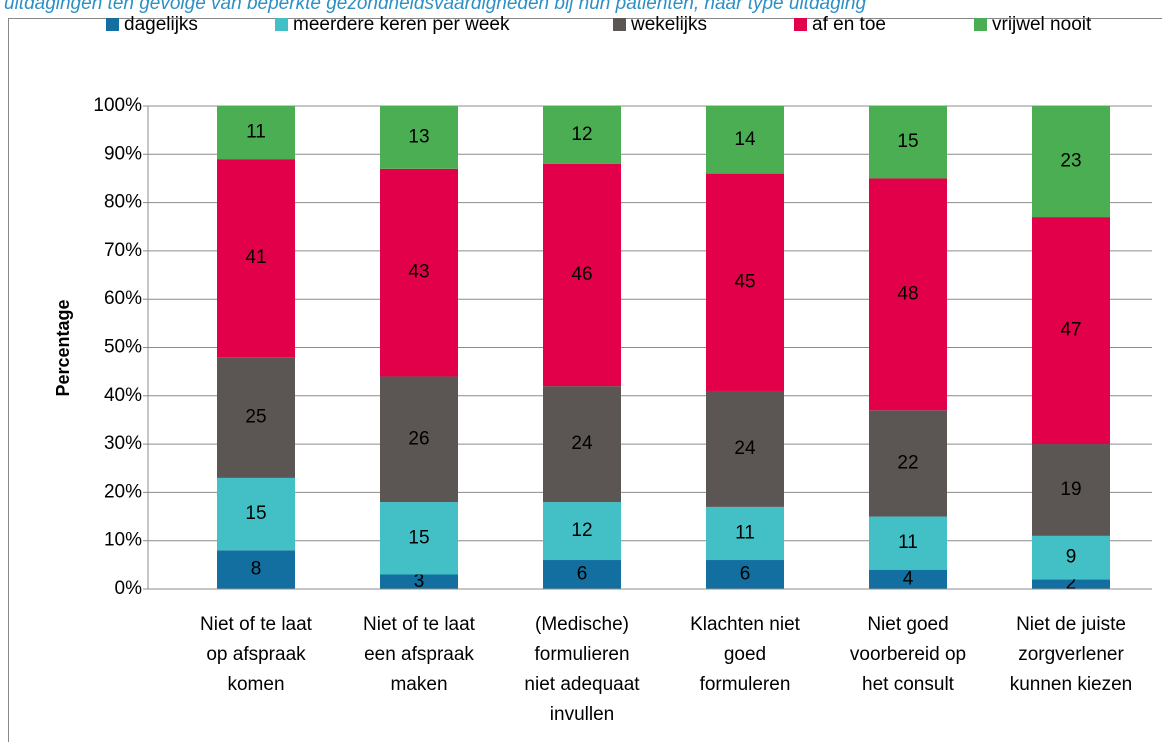 The image size is (1162, 742). I want to click on data-label: 22, so click(907, 462).